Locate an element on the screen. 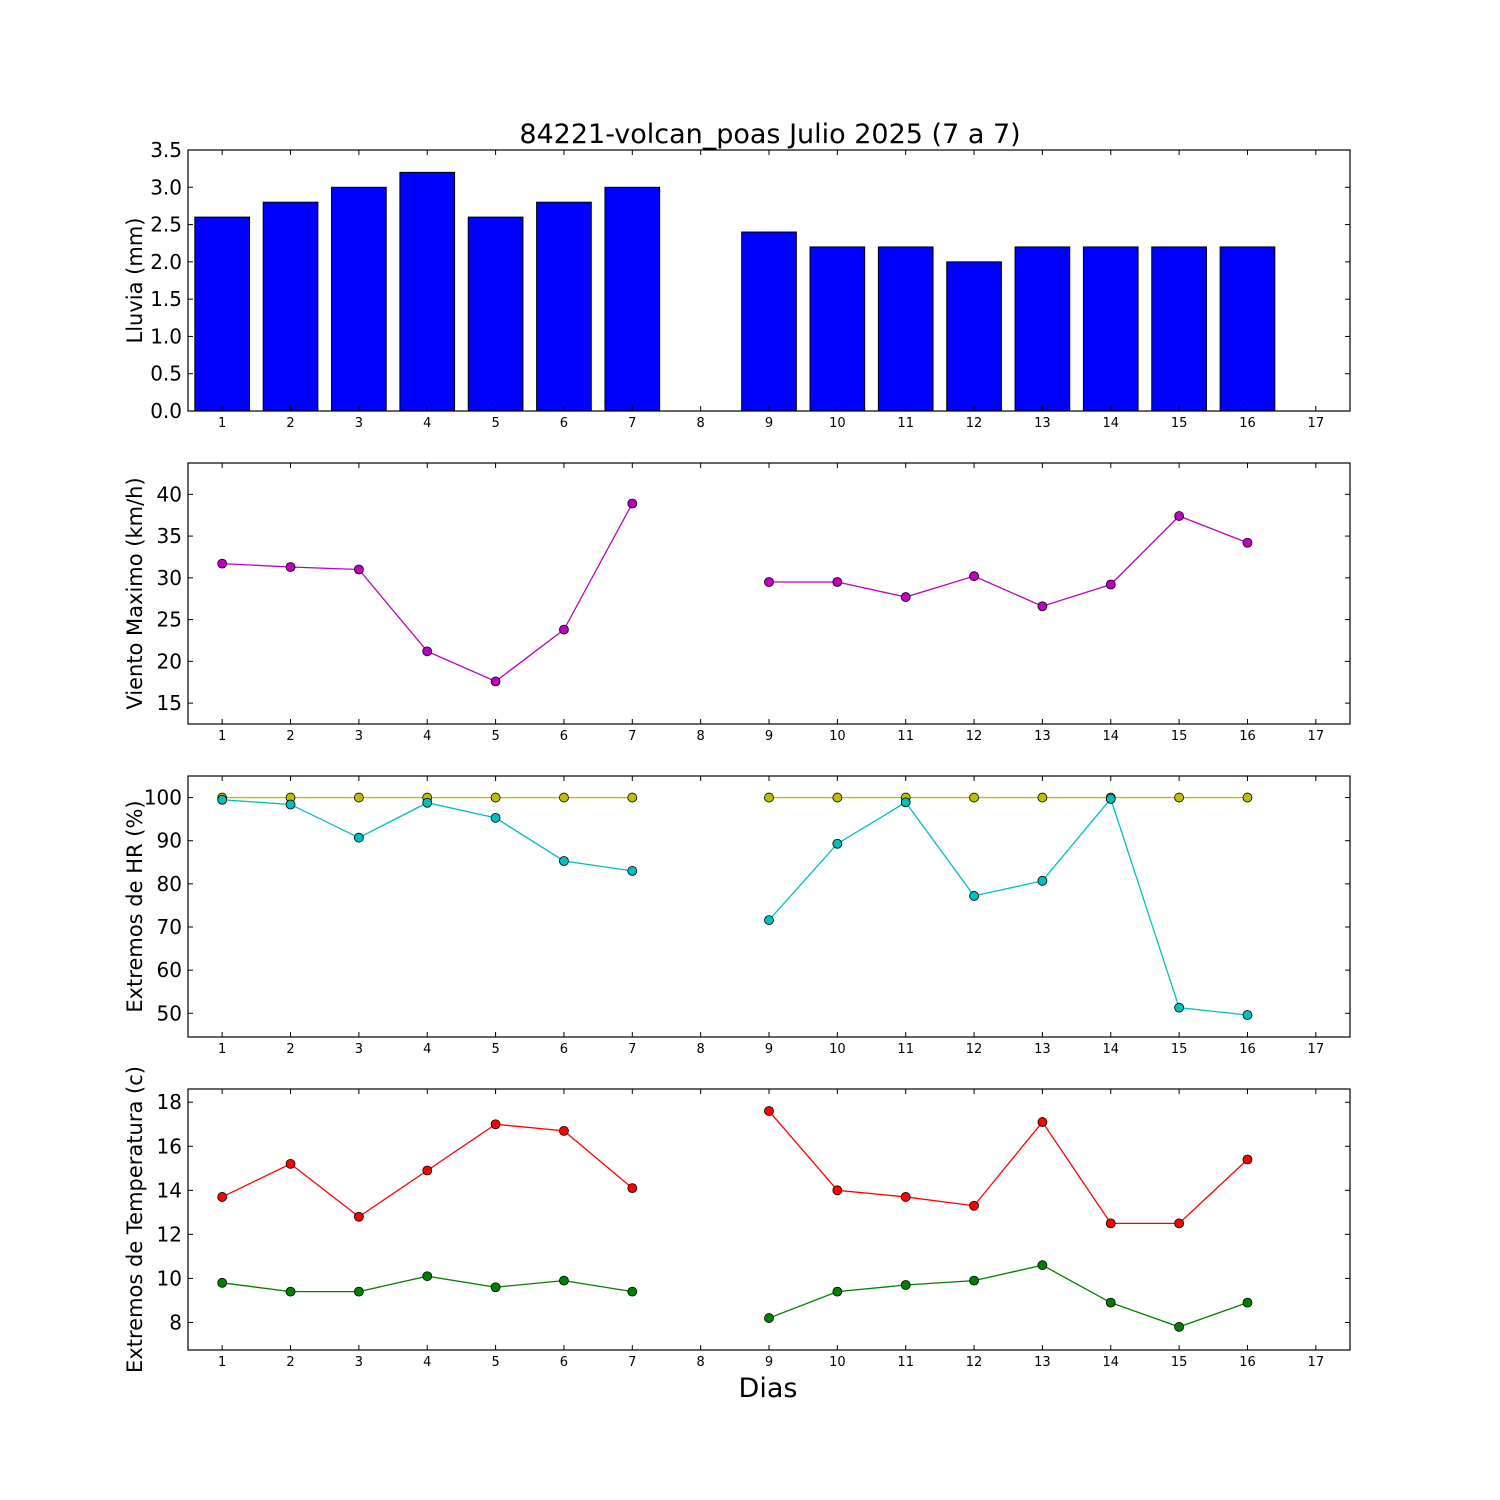  y-tick-label: 16 is located at coordinates (169, 1146).